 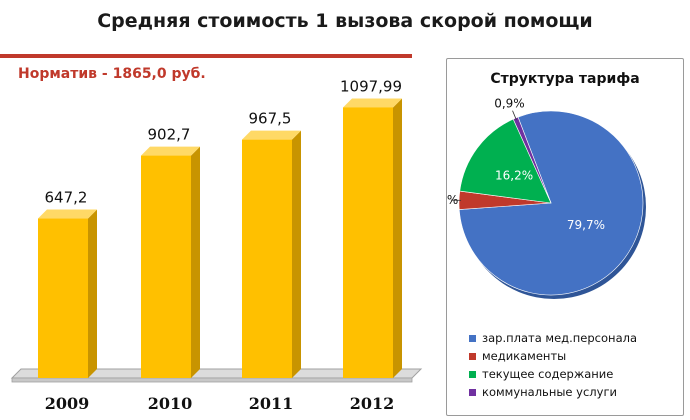 I want to click on standard-note: Норматив - 1865,0 руб., so click(x=112, y=74).